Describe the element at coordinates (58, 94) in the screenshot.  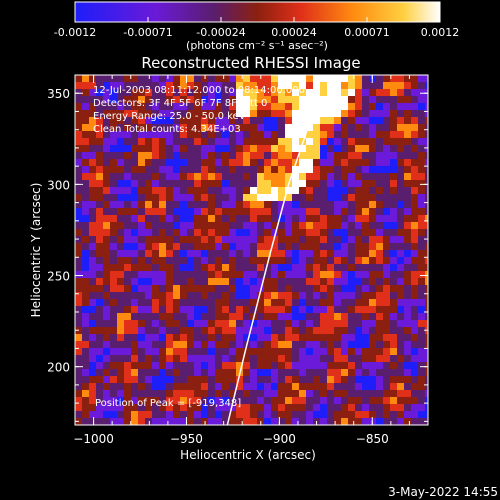
I see `y-tick-label: 350` at that location.